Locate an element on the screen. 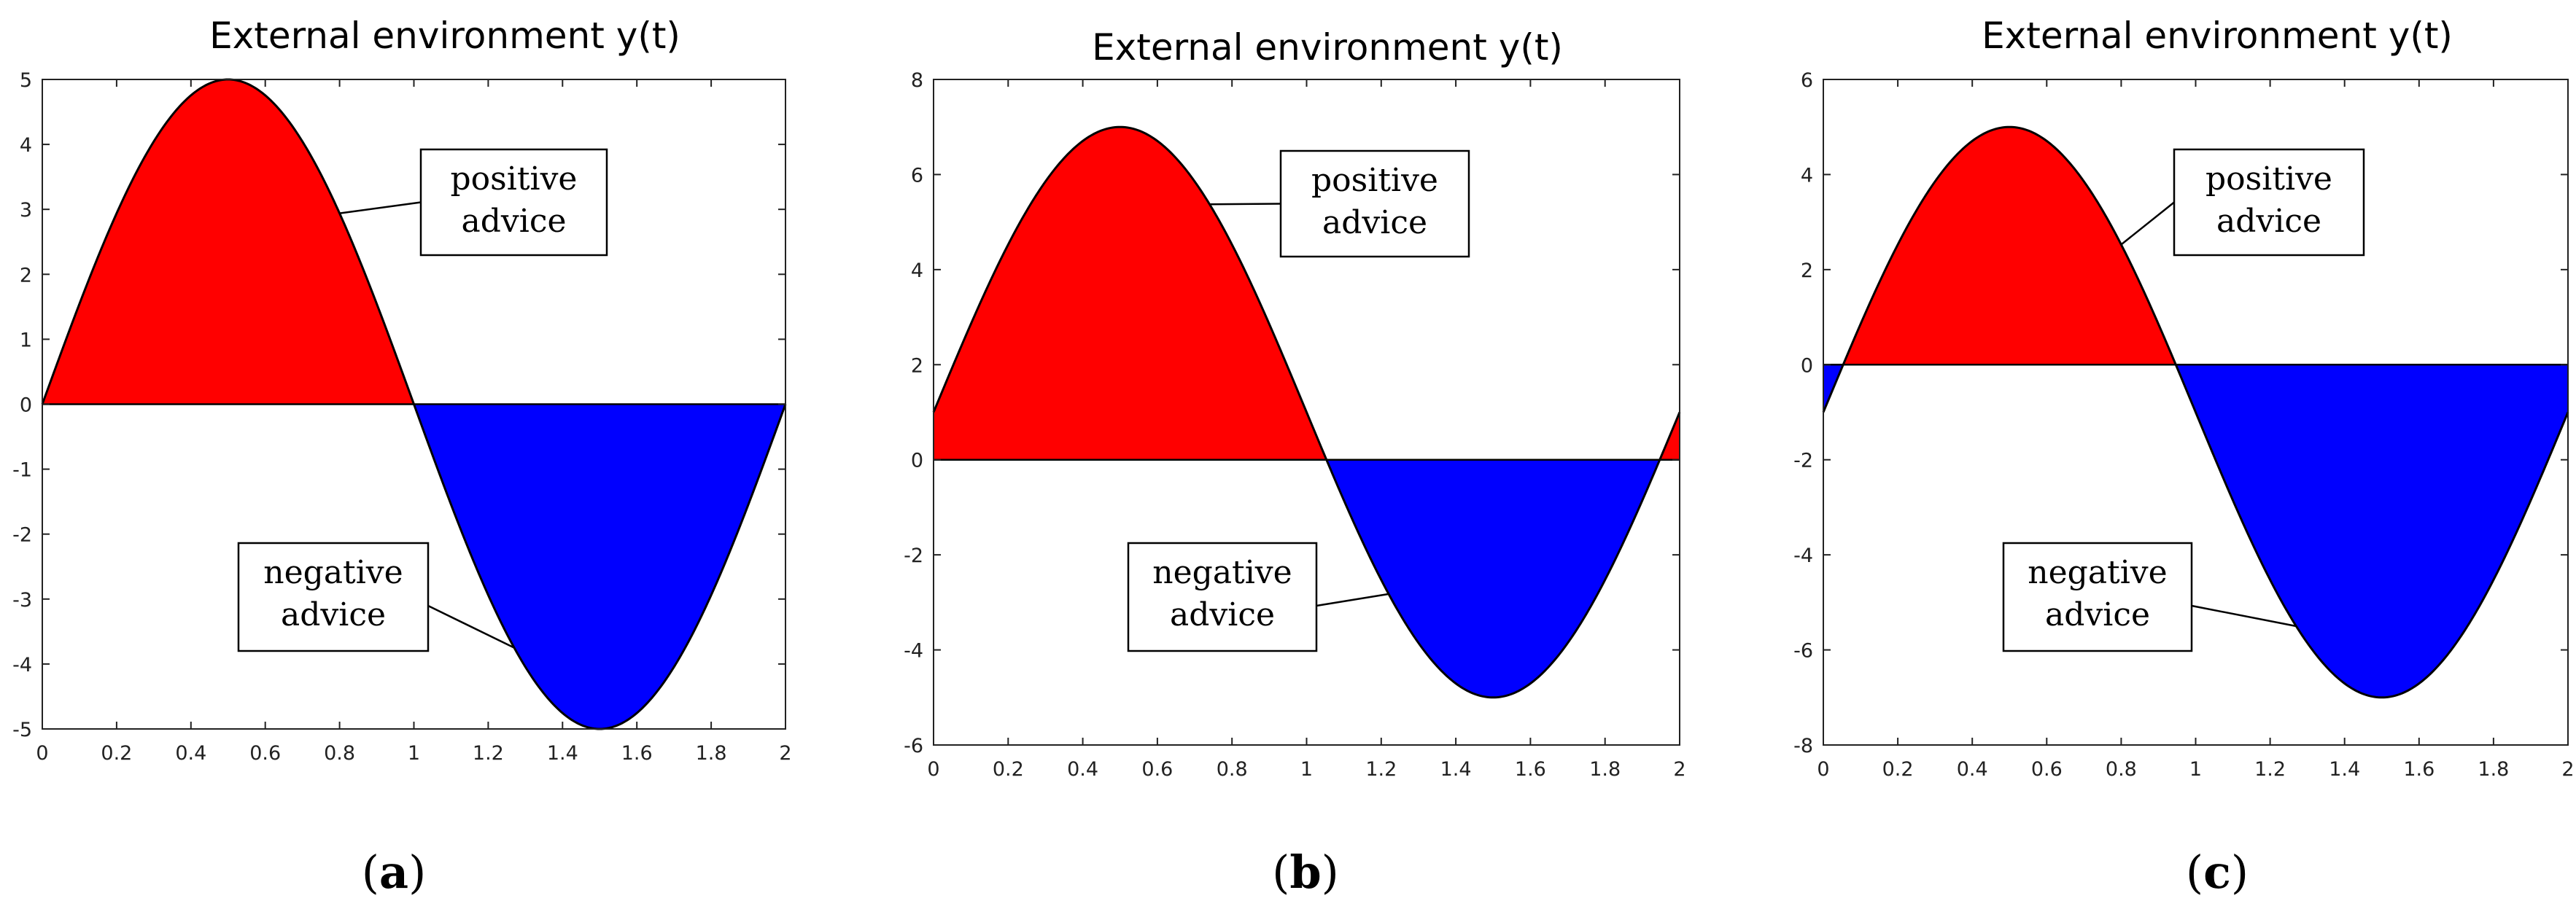  y-tick-label: -5 is located at coordinates (22, 730).